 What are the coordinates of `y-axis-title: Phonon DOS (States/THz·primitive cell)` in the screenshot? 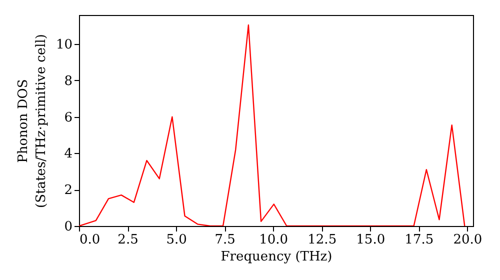 It's located at (32, 121).